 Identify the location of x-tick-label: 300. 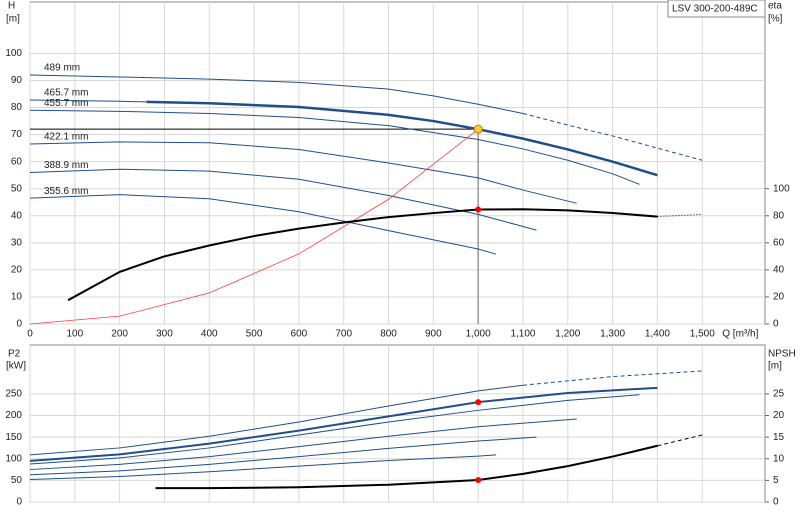
(164, 334).